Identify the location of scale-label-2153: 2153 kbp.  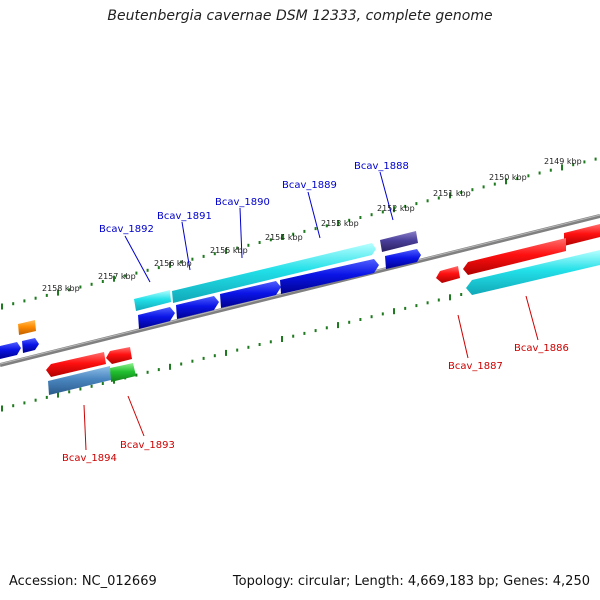
(340, 223).